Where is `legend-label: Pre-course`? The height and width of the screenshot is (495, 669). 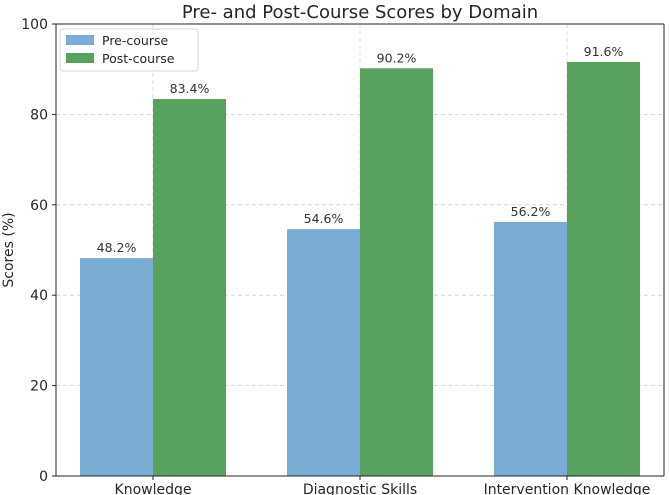
legend-label: Pre-course is located at coordinates (135, 40).